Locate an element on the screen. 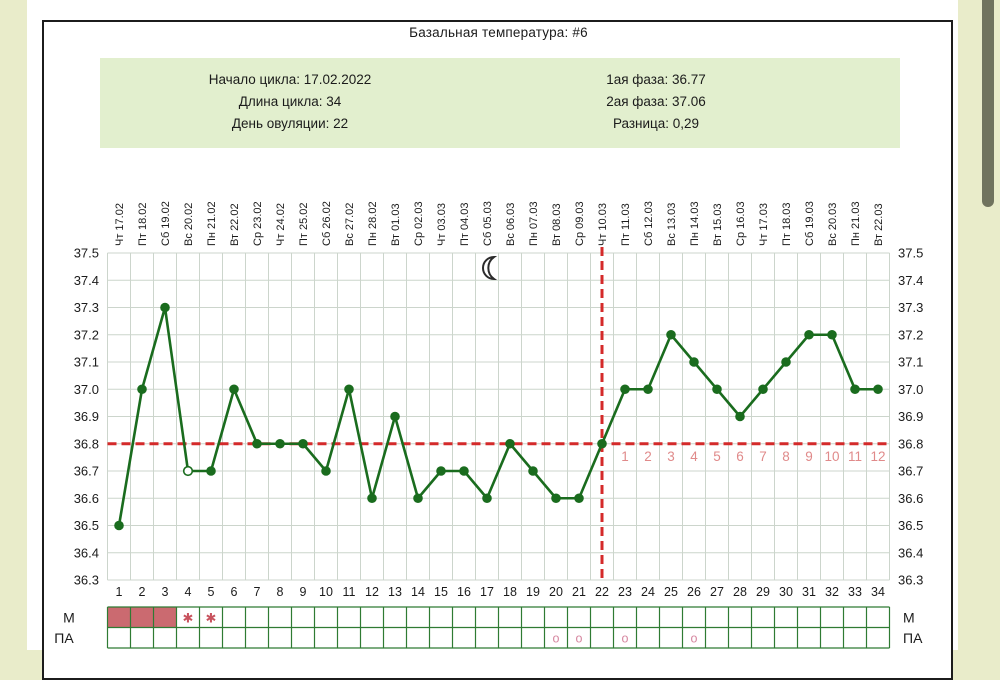 The width and height of the screenshot is (1000, 680). dpo-number: 3 is located at coordinates (671, 456).